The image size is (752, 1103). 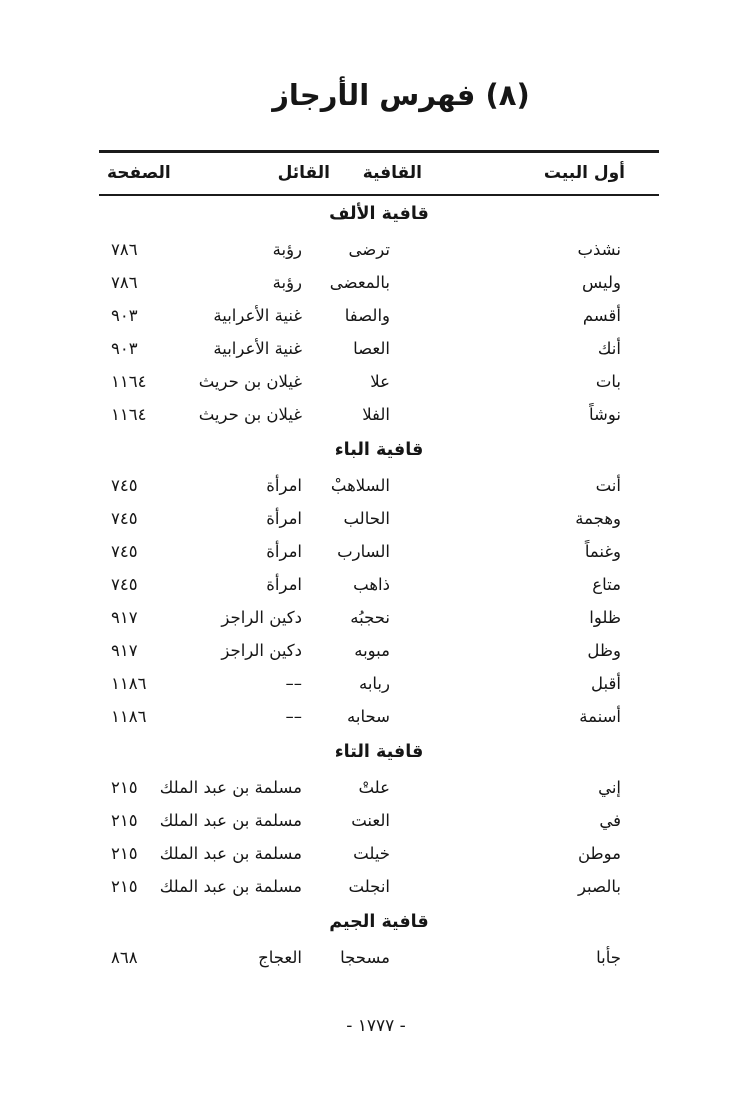 What do you see at coordinates (599, 886) in the screenshot?
I see `first-verse-cell: بالصبر` at bounding box center [599, 886].